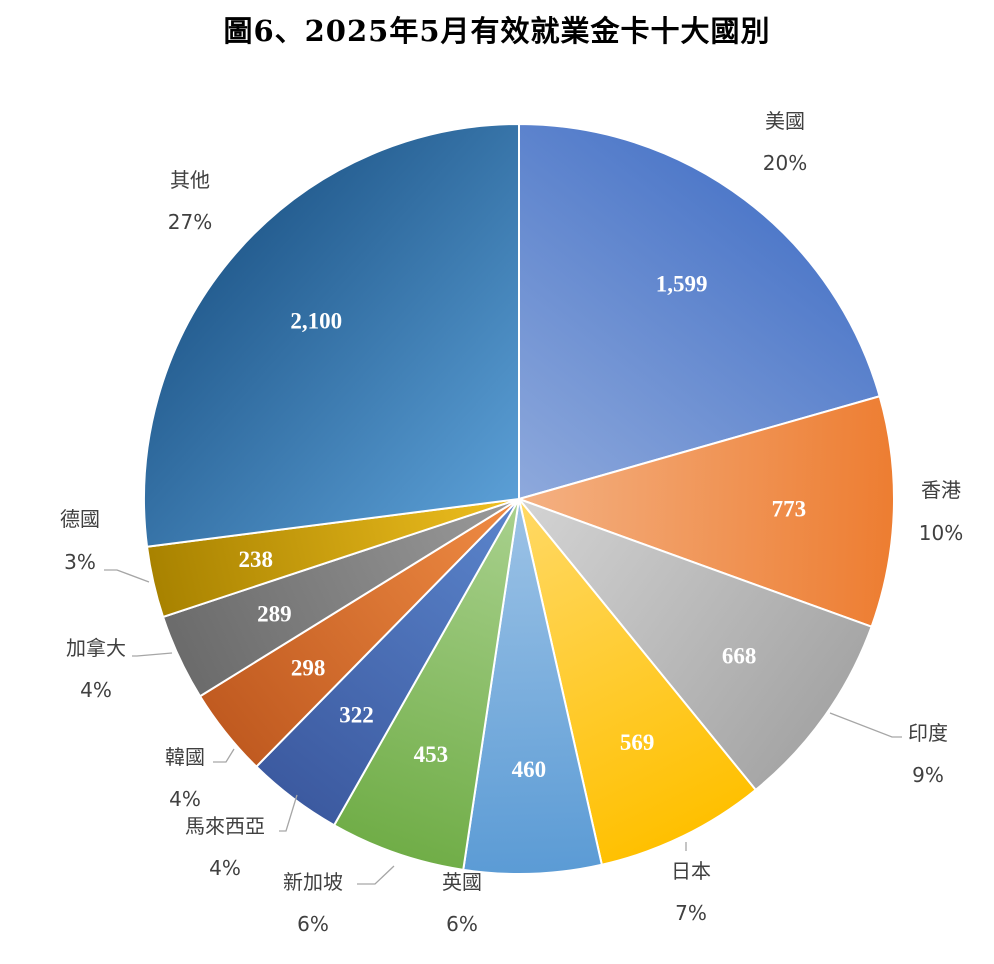 Image resolution: width=994 pixels, height=964 pixels. What do you see at coordinates (682, 284) in the screenshot?
I see `slice-value-label: 1,599` at bounding box center [682, 284].